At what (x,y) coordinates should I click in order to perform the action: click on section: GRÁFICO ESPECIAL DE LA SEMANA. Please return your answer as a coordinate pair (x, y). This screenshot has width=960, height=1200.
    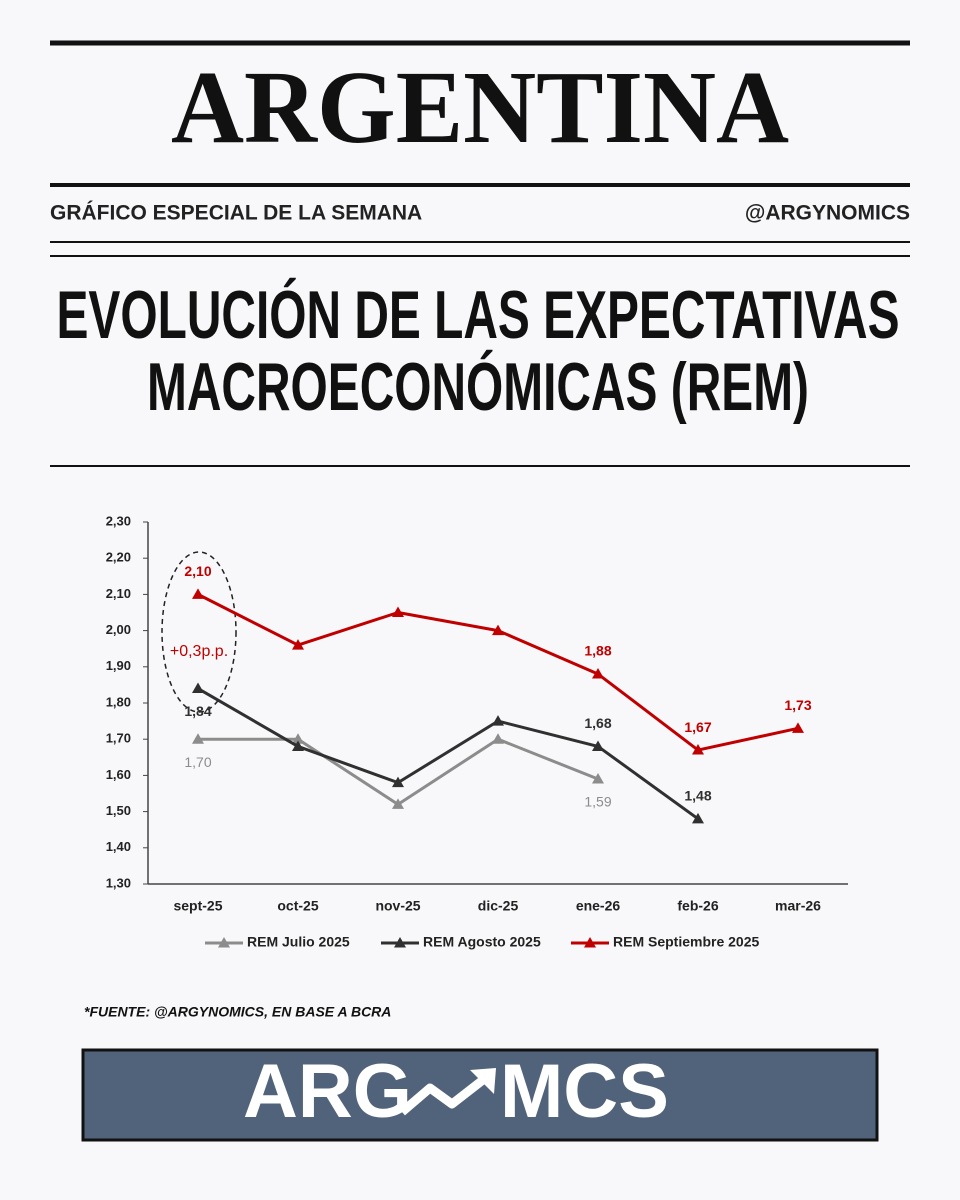
    Looking at the image, I should click on (236, 213).